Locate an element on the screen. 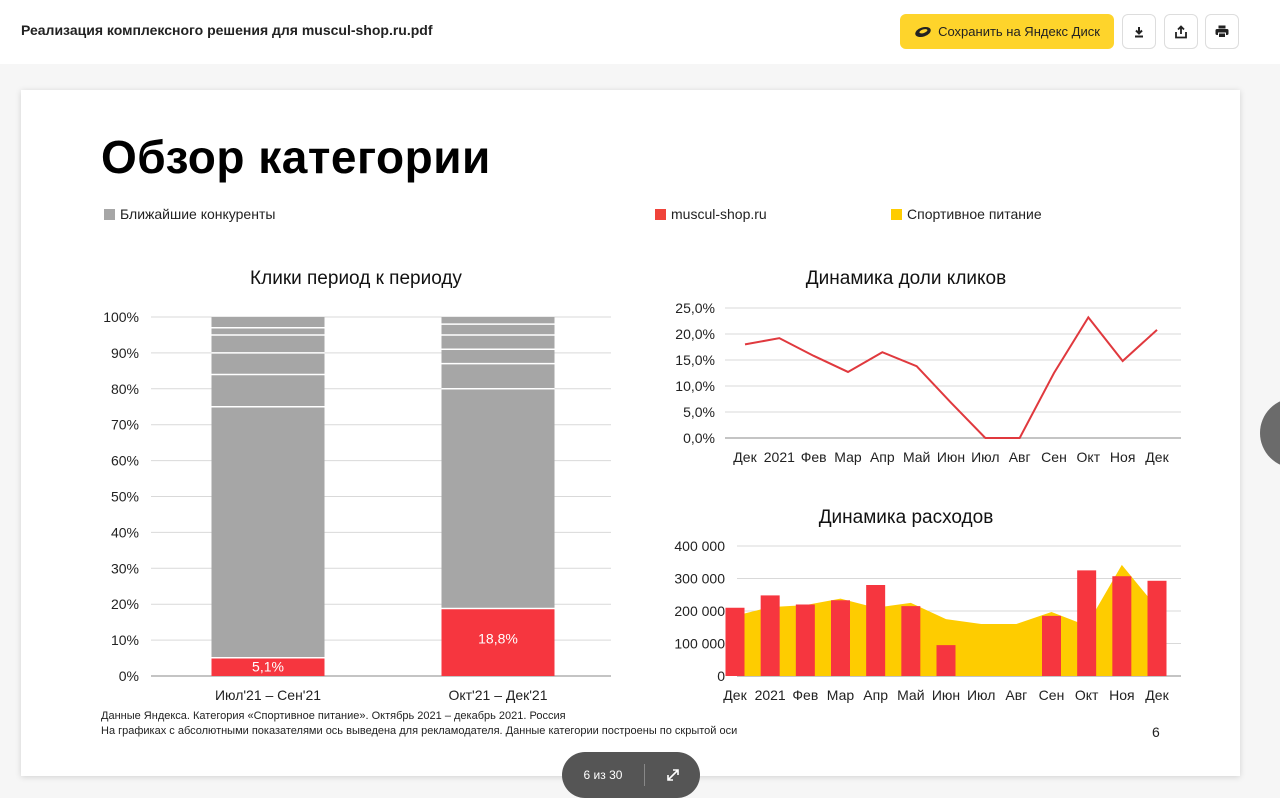 The height and width of the screenshot is (798, 1280). x-tick-label: Июл'21 – Сен'21 is located at coordinates (268, 695).